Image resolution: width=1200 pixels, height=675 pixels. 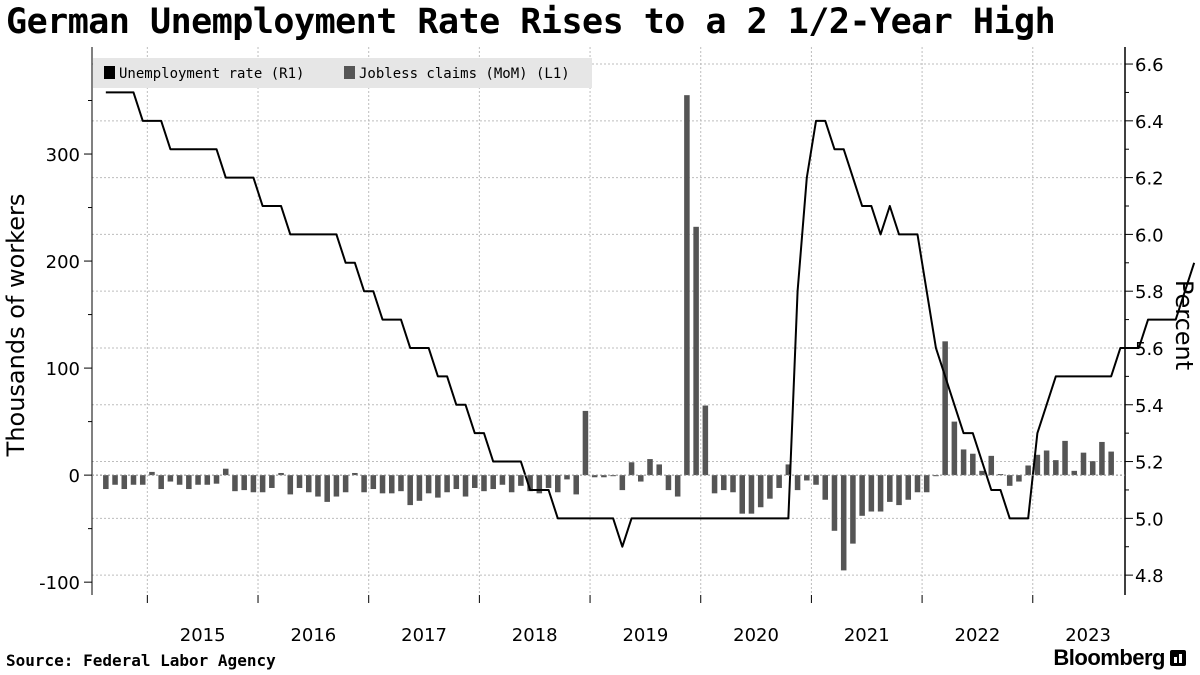 I want to click on bloomberg-logo: Bloomberg, so click(x=1119, y=658).